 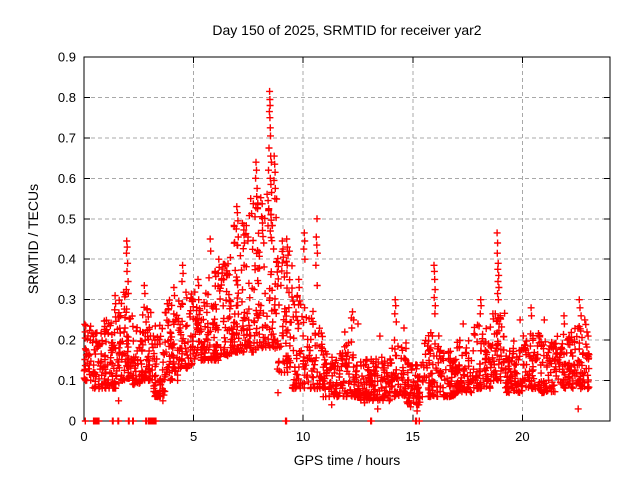 I want to click on y-tick-label-5: 0.5, so click(x=67, y=218).